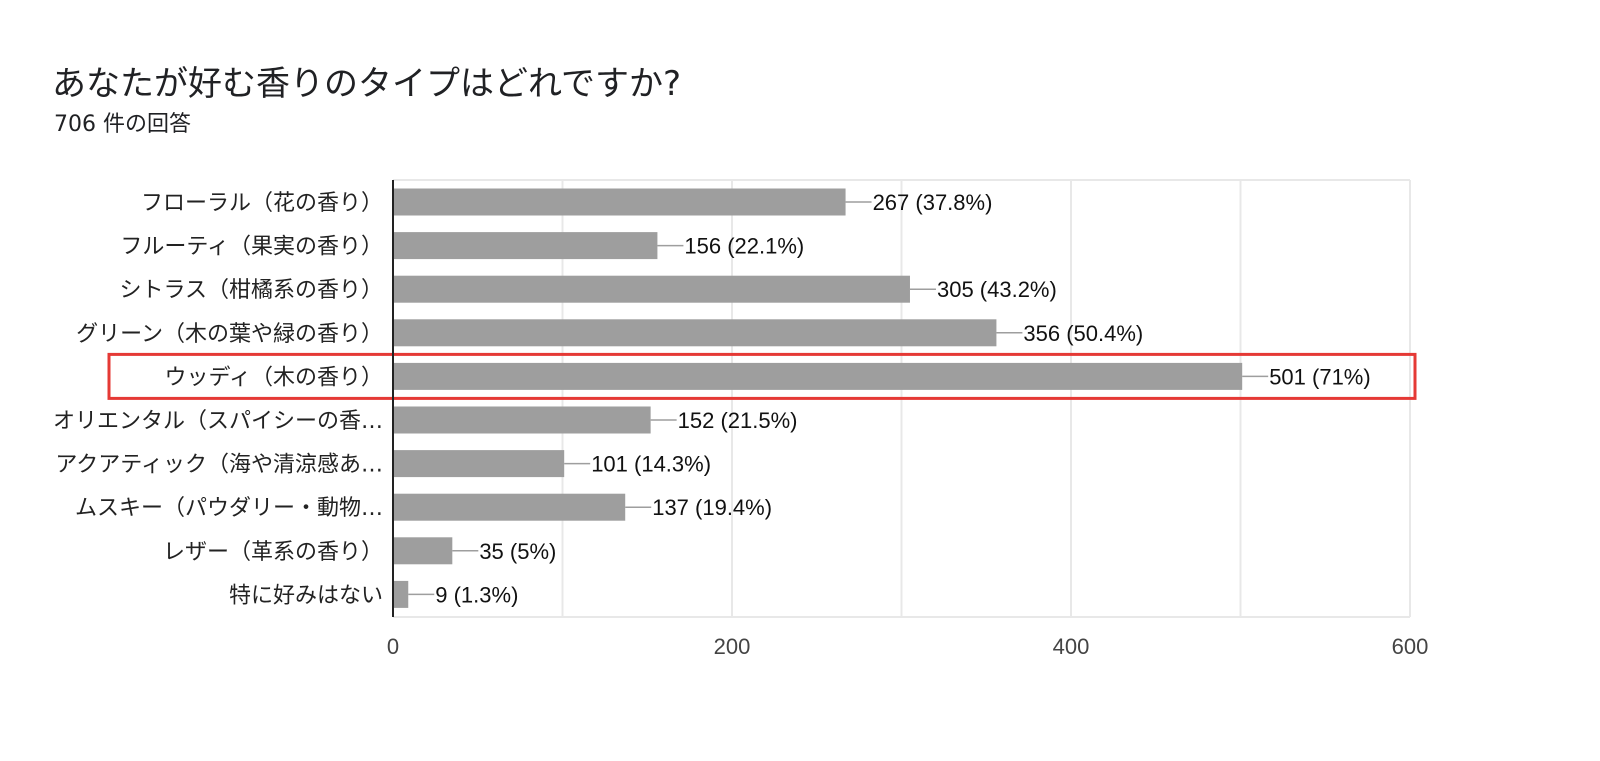 The image size is (1600, 761). I want to click on category-label: ウッディ（木の香り）, so click(274, 377).